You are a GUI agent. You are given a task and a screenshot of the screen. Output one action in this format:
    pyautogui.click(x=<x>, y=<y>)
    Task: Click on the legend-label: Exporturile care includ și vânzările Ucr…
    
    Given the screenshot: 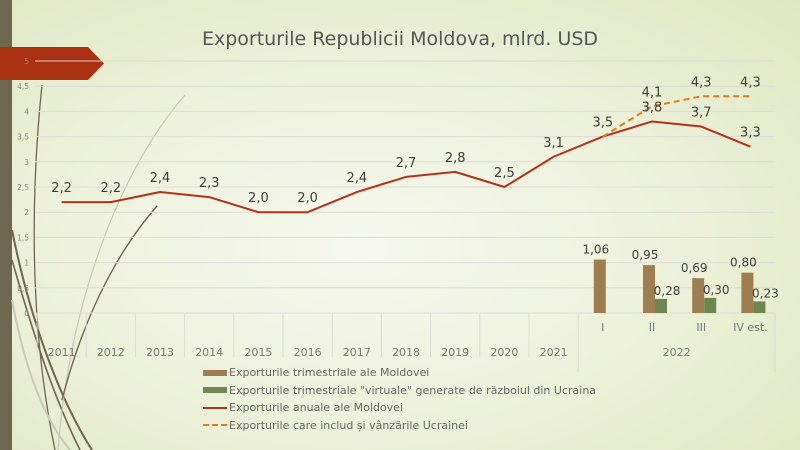 What is the action you would take?
    pyautogui.click(x=348, y=425)
    